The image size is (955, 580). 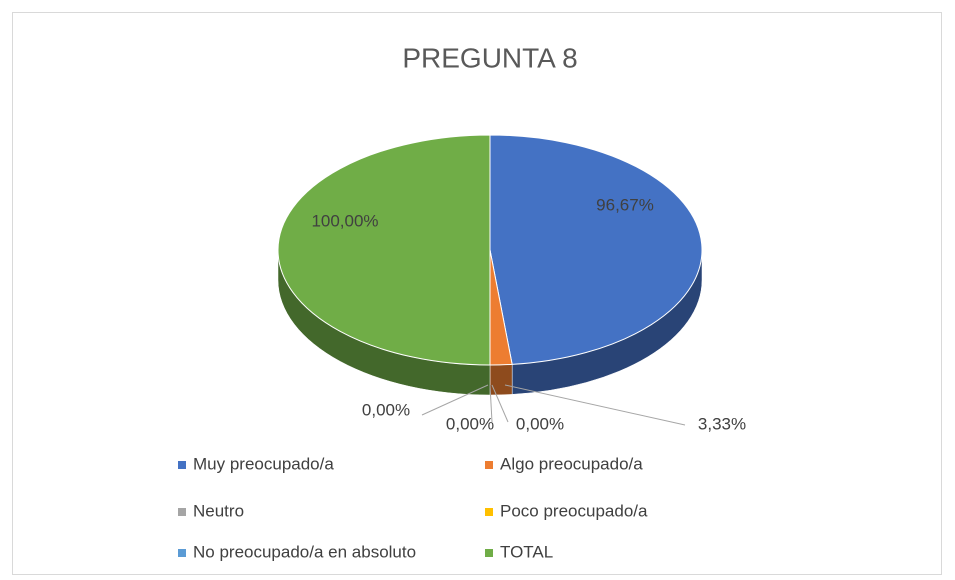 What do you see at coordinates (722, 423) in the screenshot?
I see `data-label: 3,33%` at bounding box center [722, 423].